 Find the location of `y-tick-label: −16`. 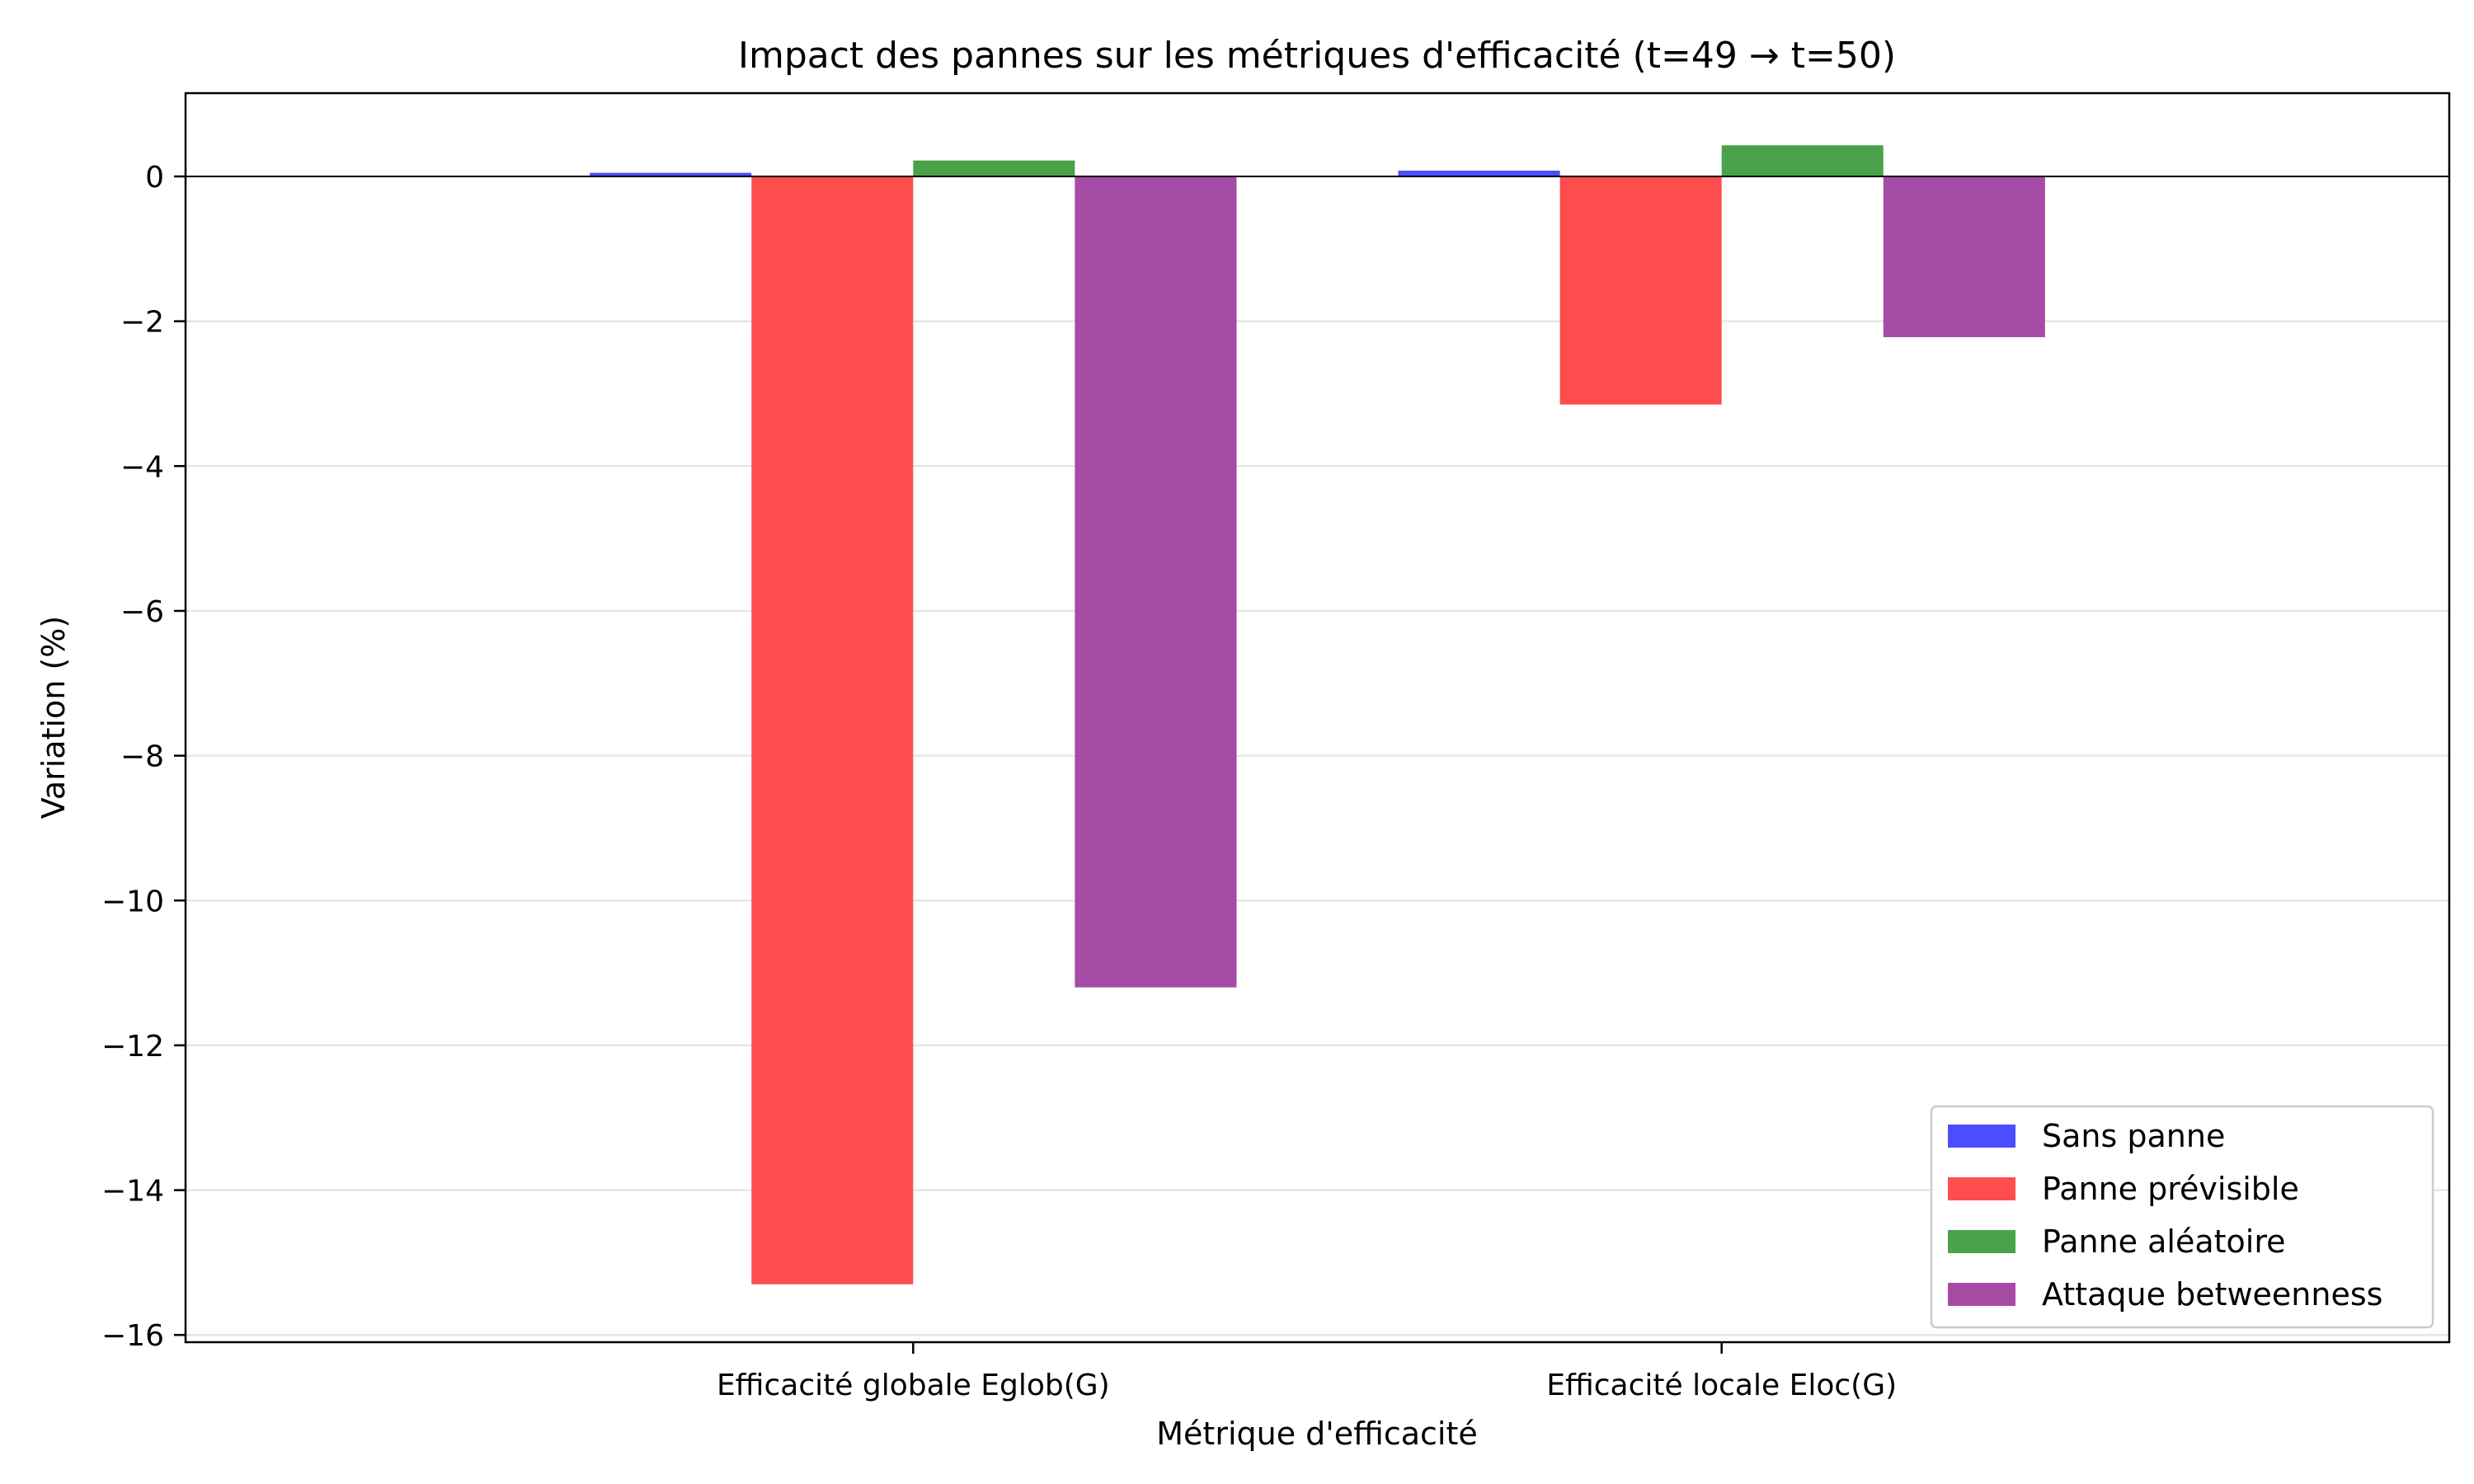

y-tick-label: −16 is located at coordinates (132, 1336).